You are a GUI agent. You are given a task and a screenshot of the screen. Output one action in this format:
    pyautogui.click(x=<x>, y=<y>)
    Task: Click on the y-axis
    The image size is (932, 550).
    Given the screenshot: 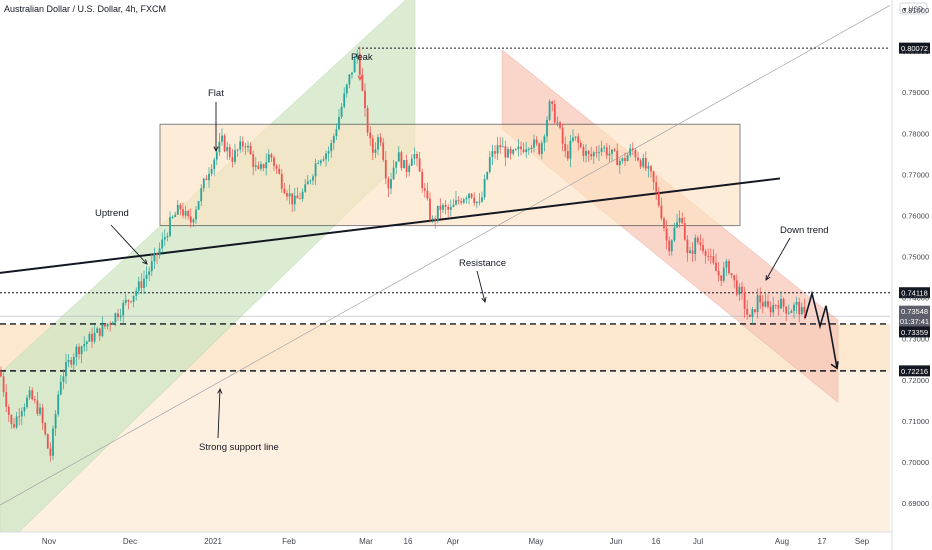 What is the action you would take?
    pyautogui.click(x=911, y=275)
    